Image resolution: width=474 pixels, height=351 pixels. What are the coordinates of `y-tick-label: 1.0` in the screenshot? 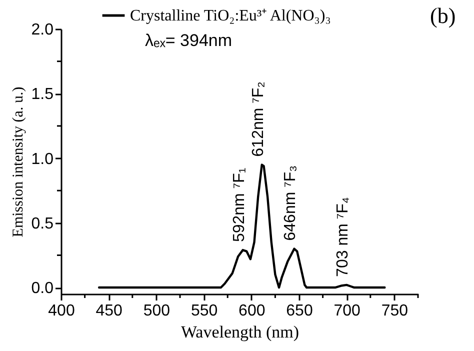 It's located at (42, 159).